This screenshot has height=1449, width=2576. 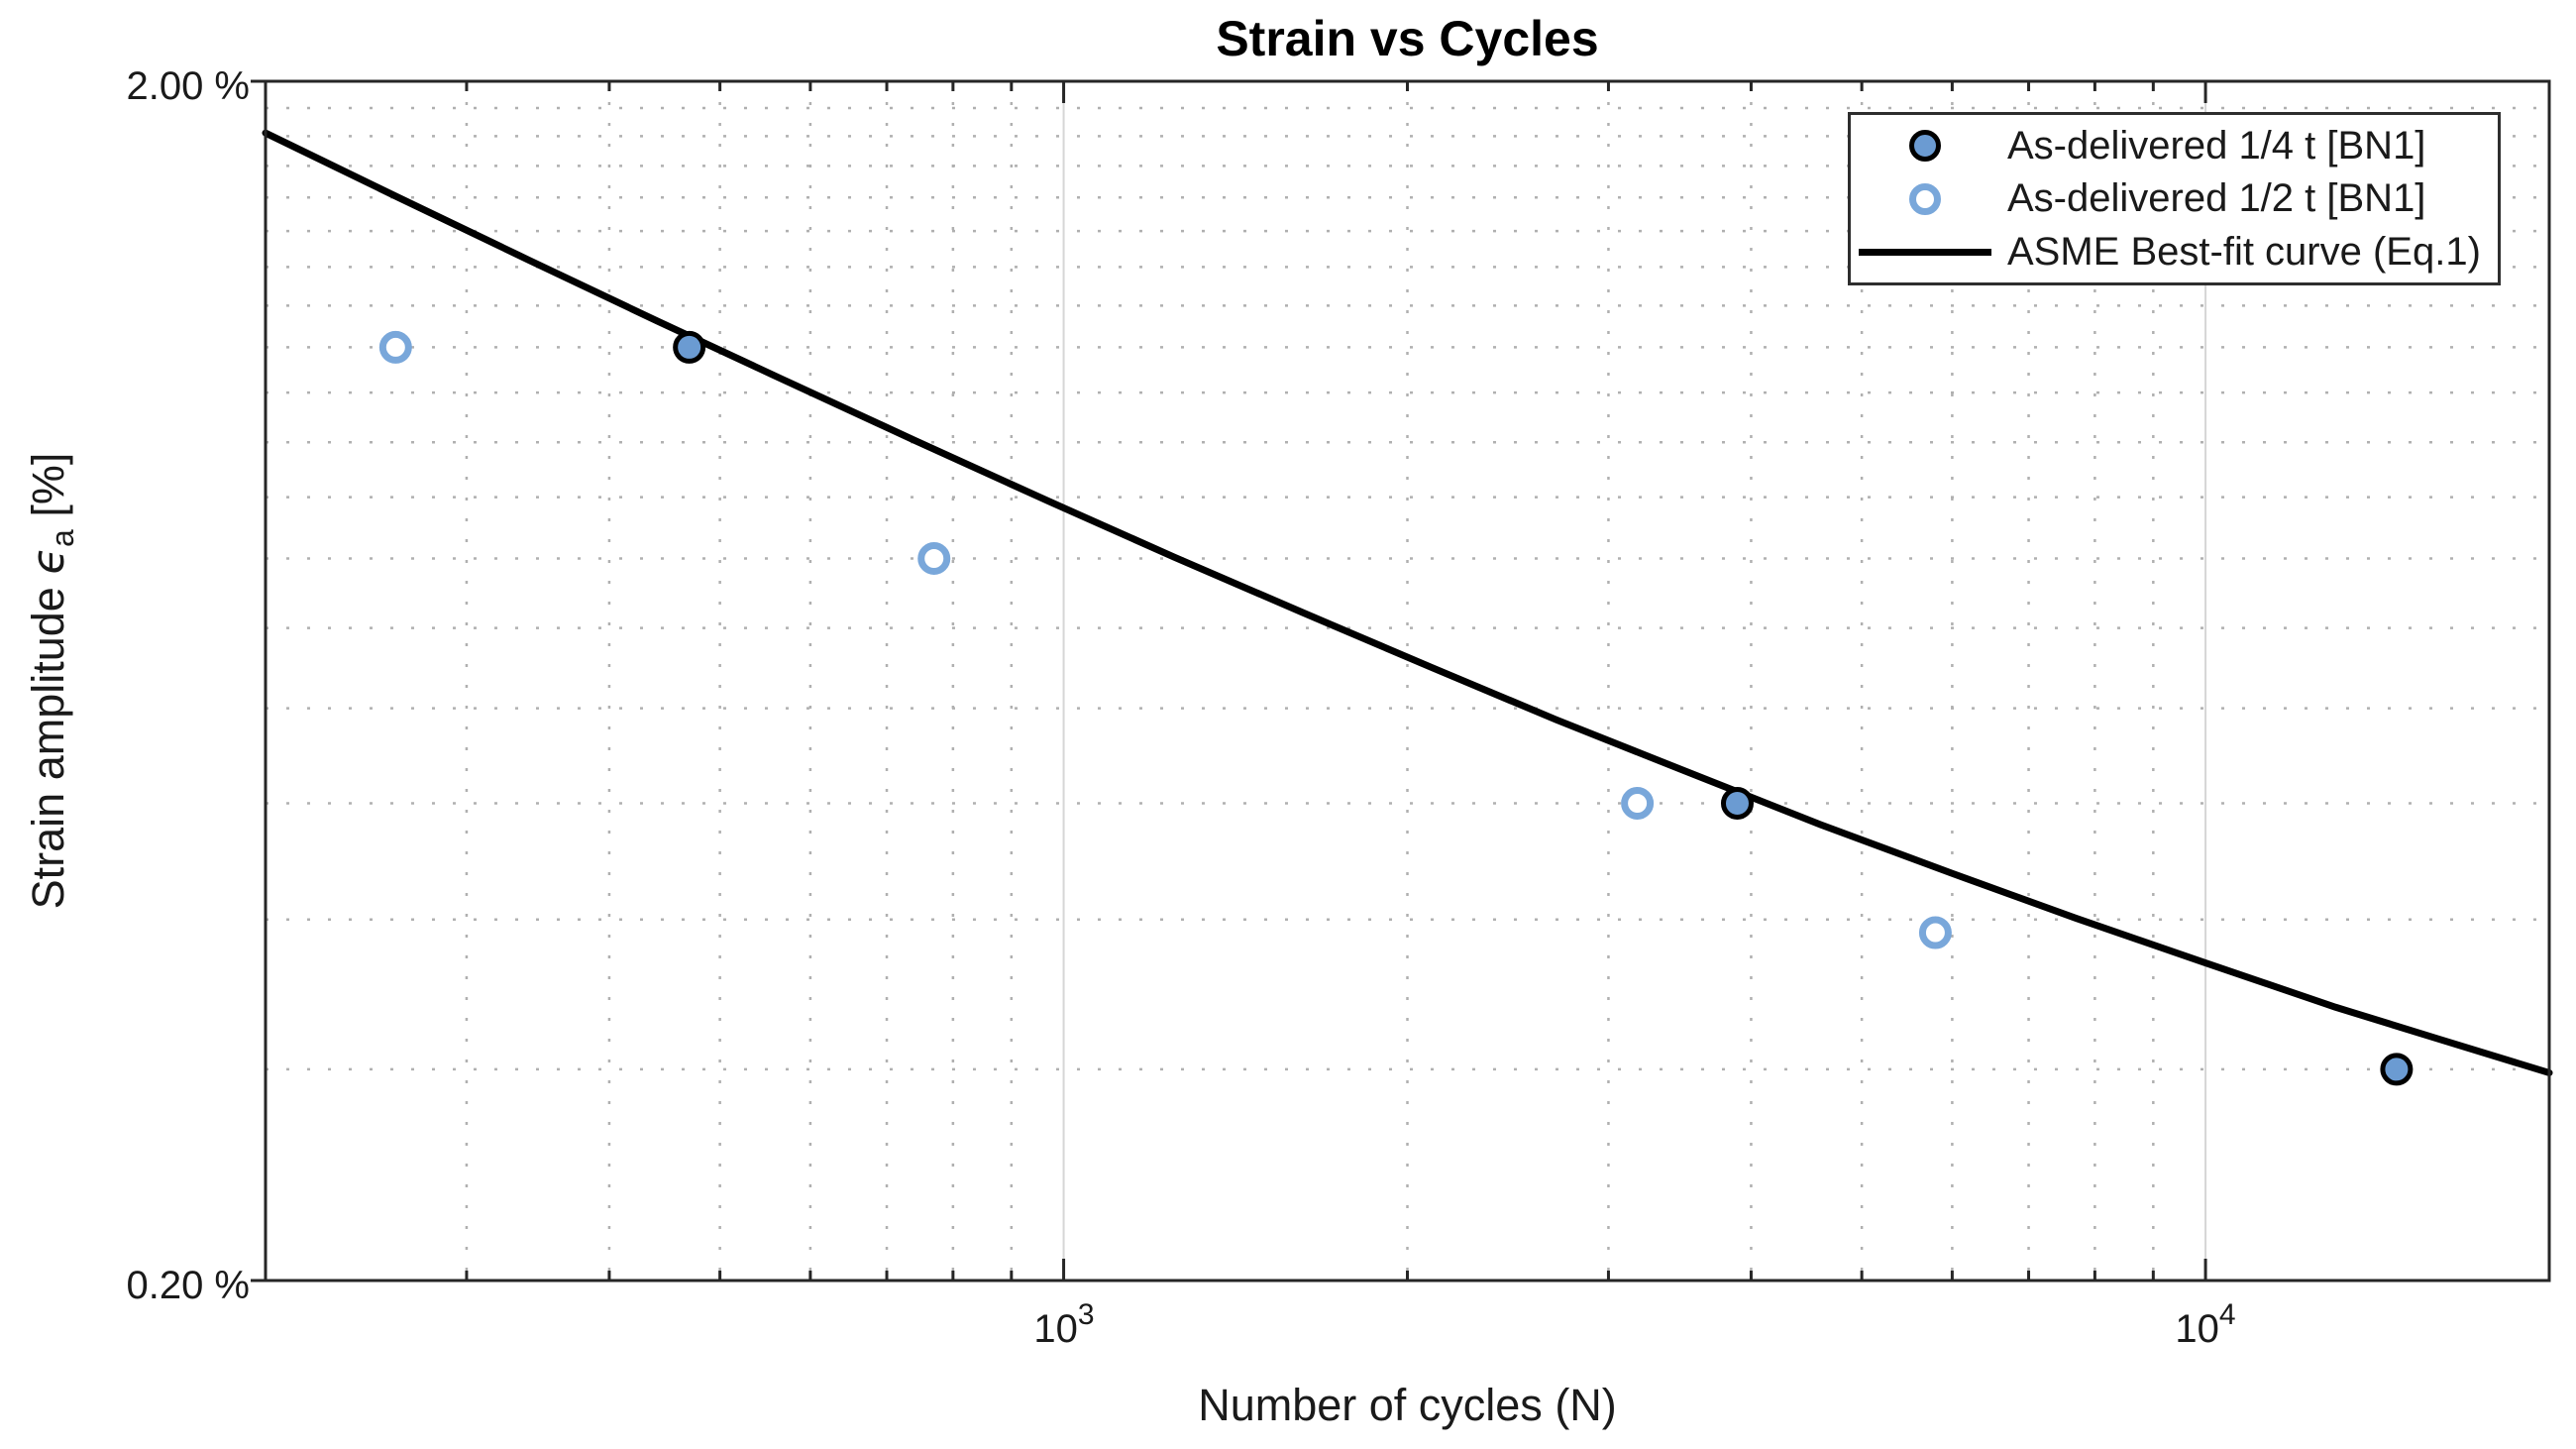 I want to click on y-tick-label-2-00: 2.00 %, so click(x=188, y=86).